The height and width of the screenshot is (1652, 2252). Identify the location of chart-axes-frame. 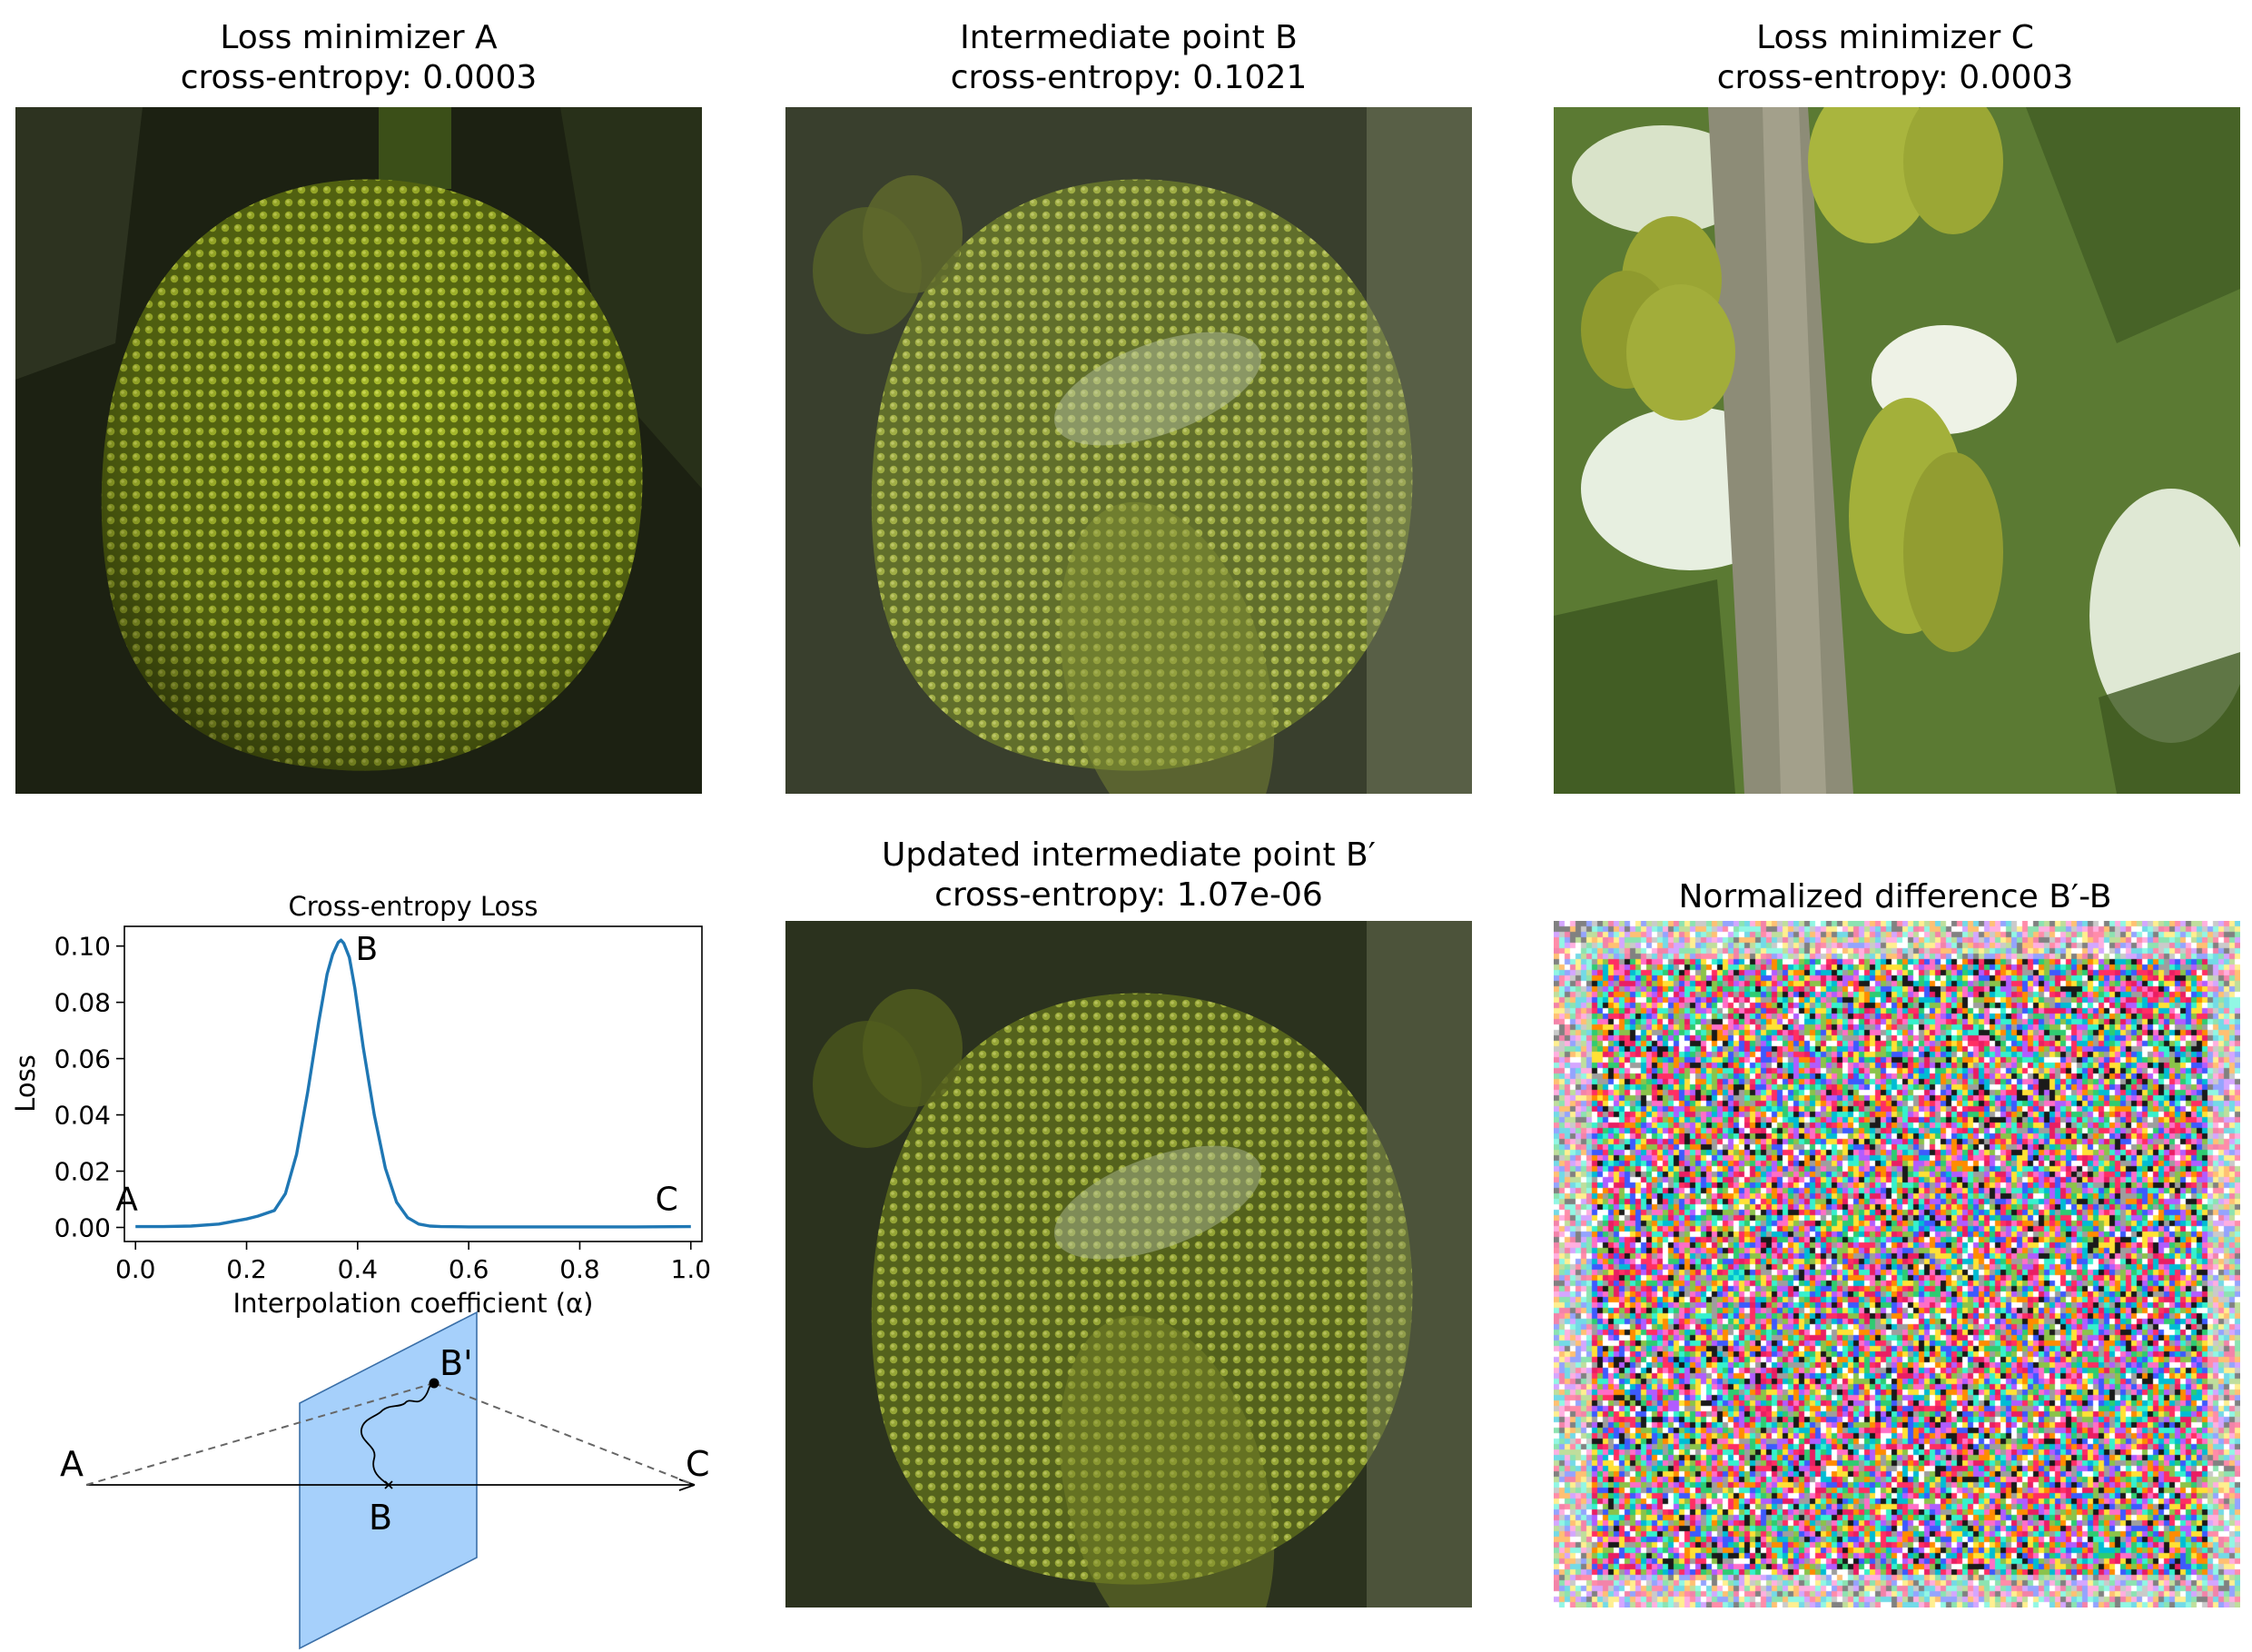
(413, 1083).